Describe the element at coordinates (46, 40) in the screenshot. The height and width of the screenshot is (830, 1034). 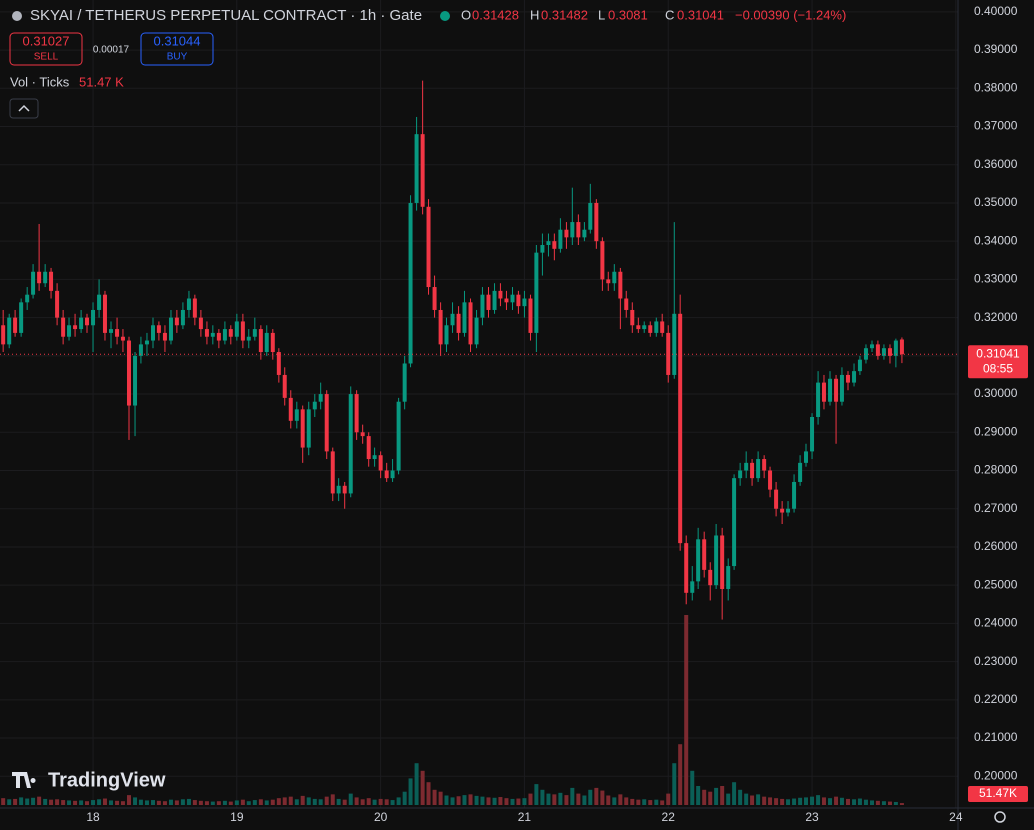
I see `sell-price: 0.31027` at that location.